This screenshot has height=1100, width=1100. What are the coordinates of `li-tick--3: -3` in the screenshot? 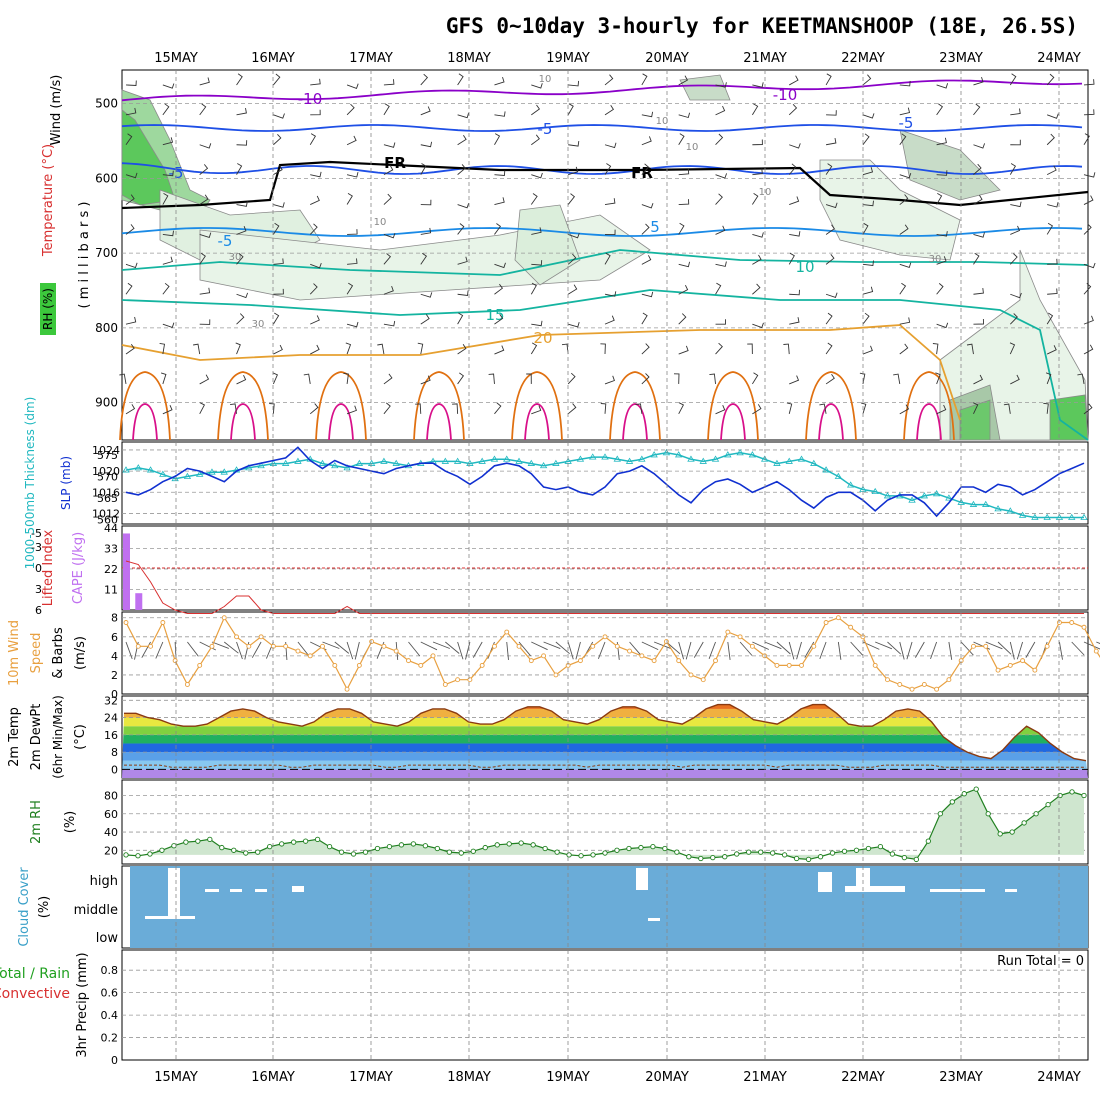 It's located at (36, 547).